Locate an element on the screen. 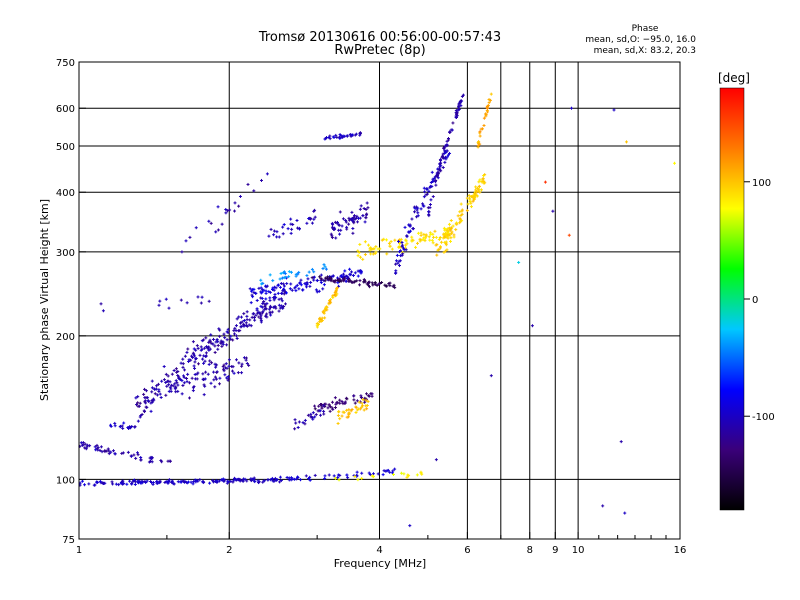 This screenshot has width=800, height=600. y-tick-label: 750 is located at coordinates (65, 63).